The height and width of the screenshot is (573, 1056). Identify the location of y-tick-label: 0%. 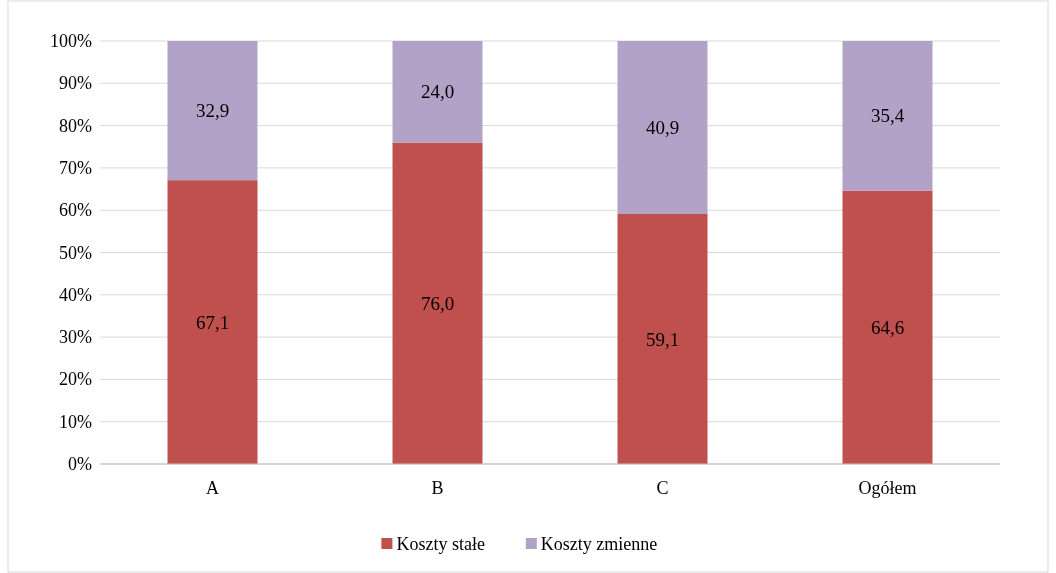
(80, 464).